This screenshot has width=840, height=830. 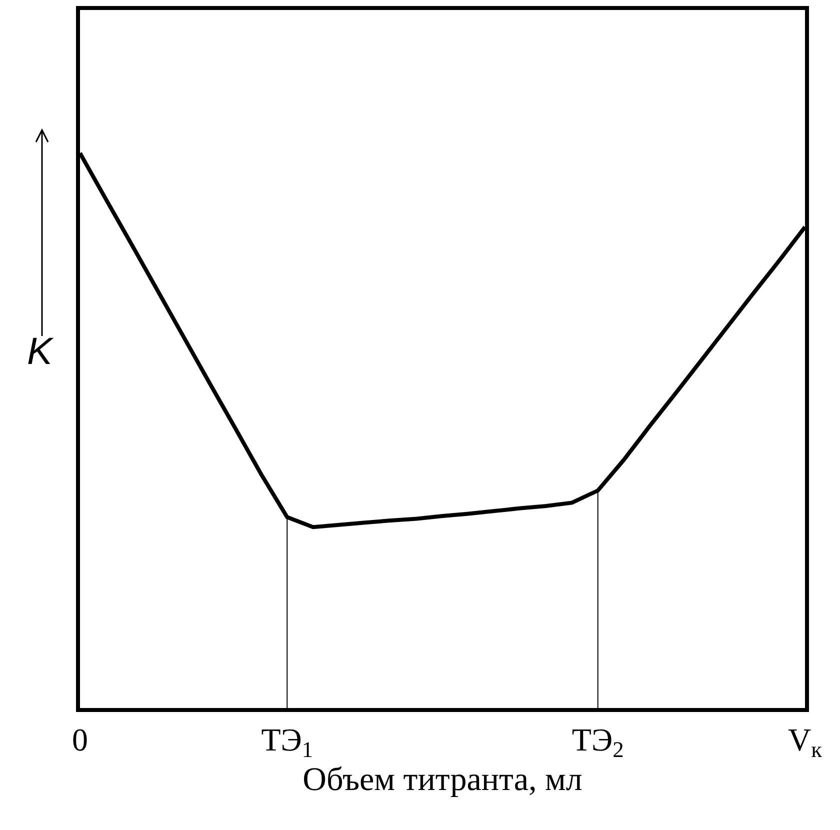 I want to click on x-axis-title: Объем титранта, мл, so click(x=442, y=780).